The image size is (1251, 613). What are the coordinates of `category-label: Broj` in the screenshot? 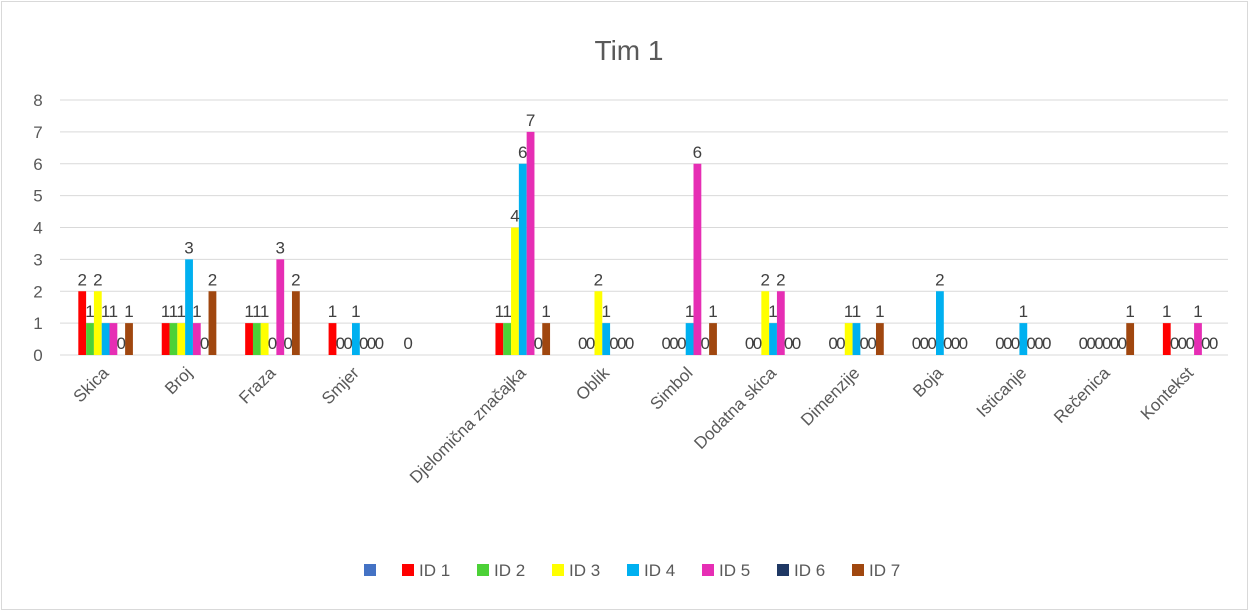 It's located at (178, 380).